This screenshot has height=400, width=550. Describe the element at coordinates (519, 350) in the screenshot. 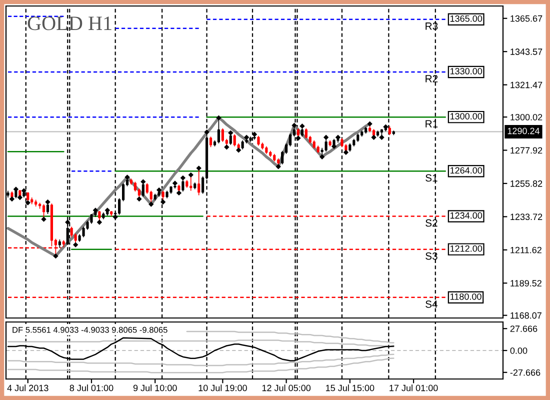

I see `y-tick-label: 0.00` at that location.